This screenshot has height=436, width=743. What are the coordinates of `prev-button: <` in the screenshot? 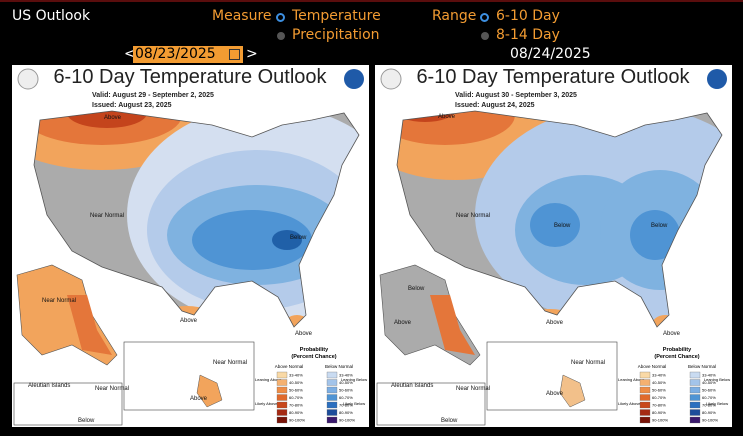 It's located at (130, 54).